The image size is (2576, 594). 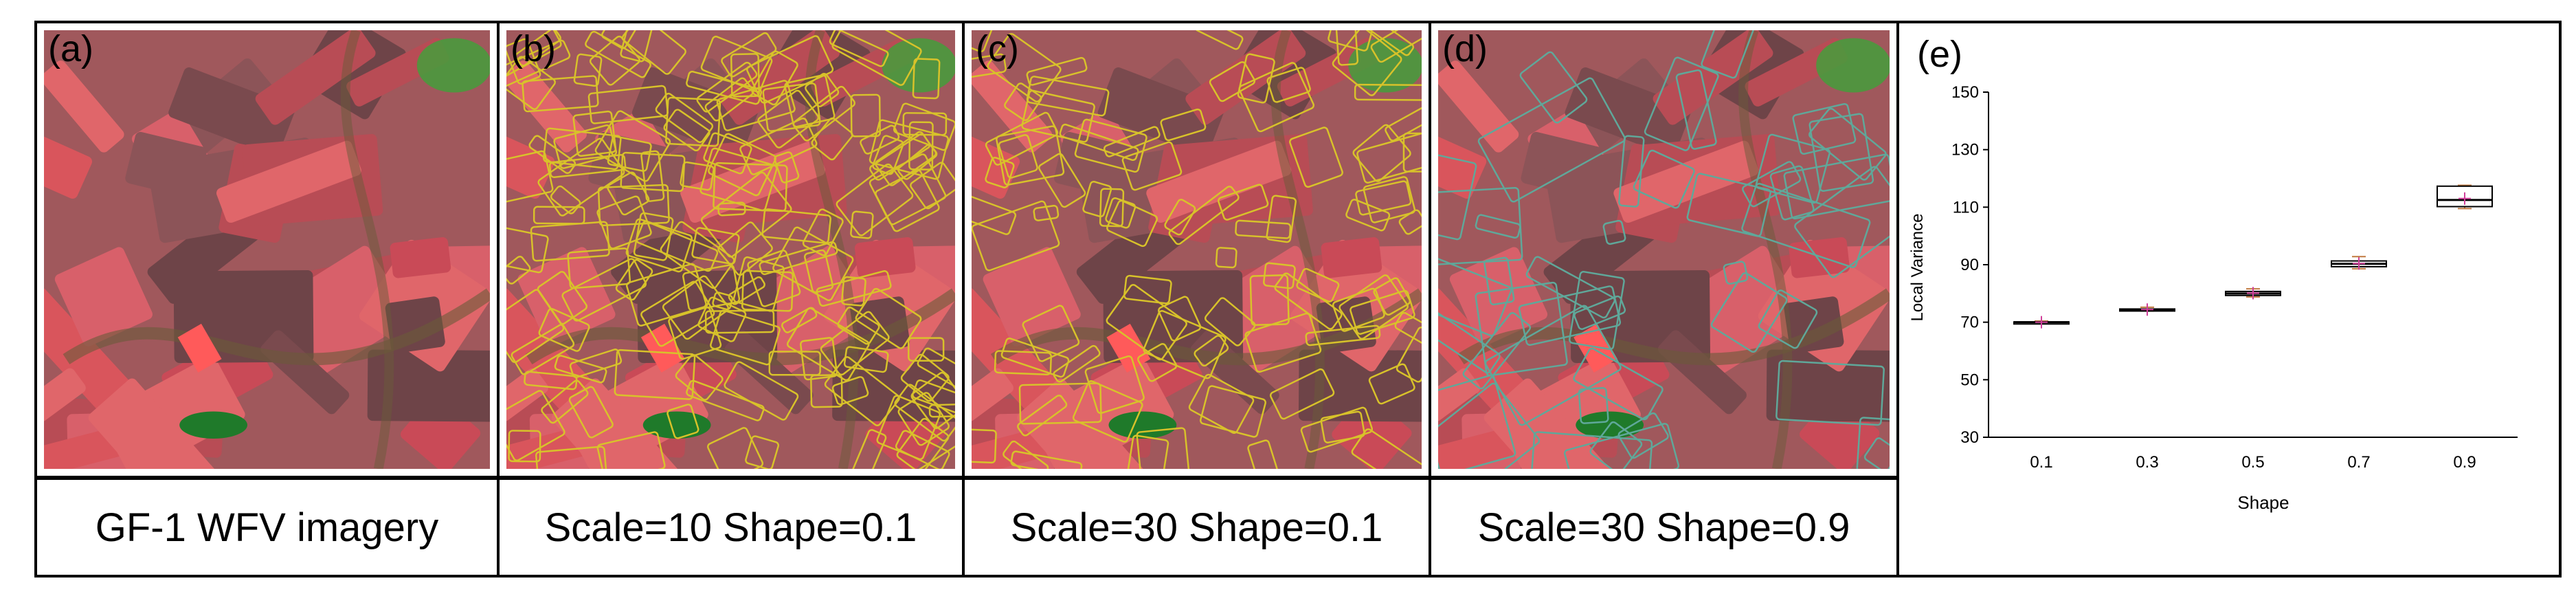 I want to click on panel-c-image: (c), so click(x=1196, y=250).